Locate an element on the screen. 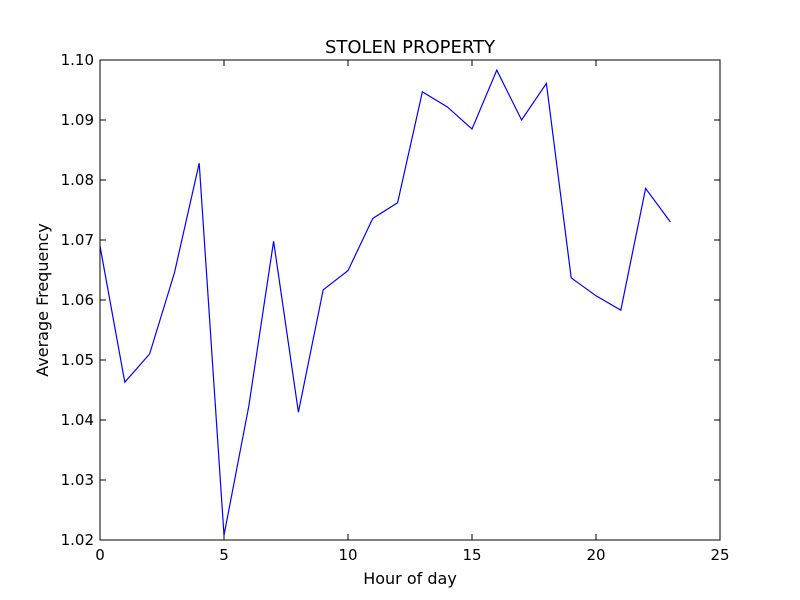 The width and height of the screenshot is (800, 600). x-tick-label: 25 is located at coordinates (719, 555).